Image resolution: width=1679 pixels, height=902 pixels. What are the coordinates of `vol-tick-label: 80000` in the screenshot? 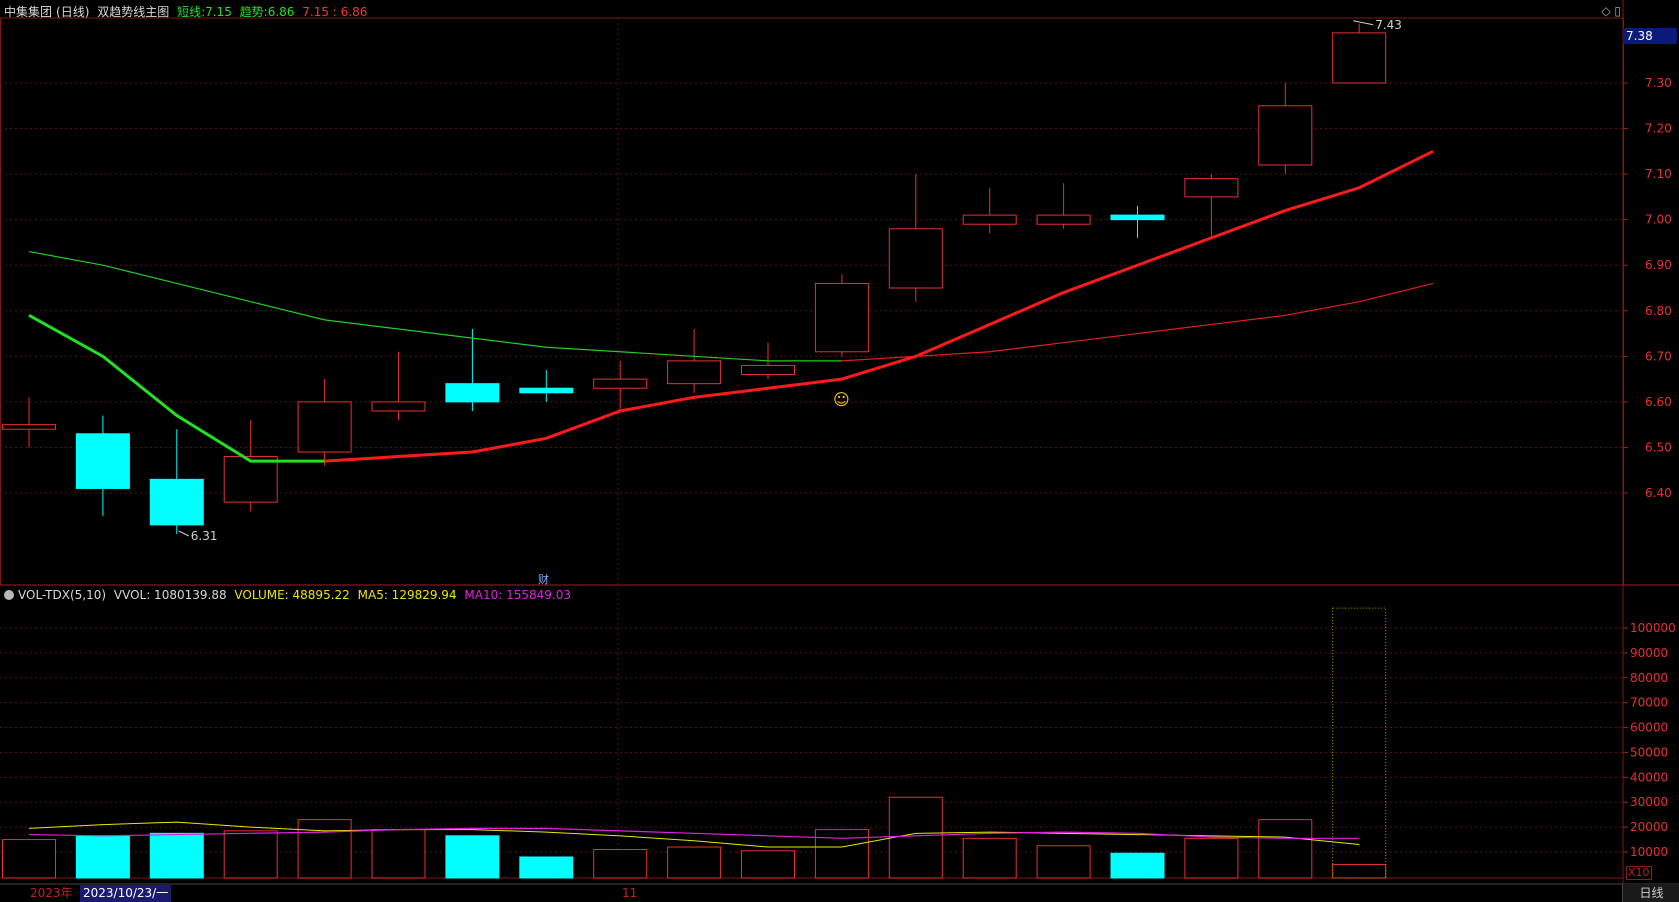 It's located at (1649, 678).